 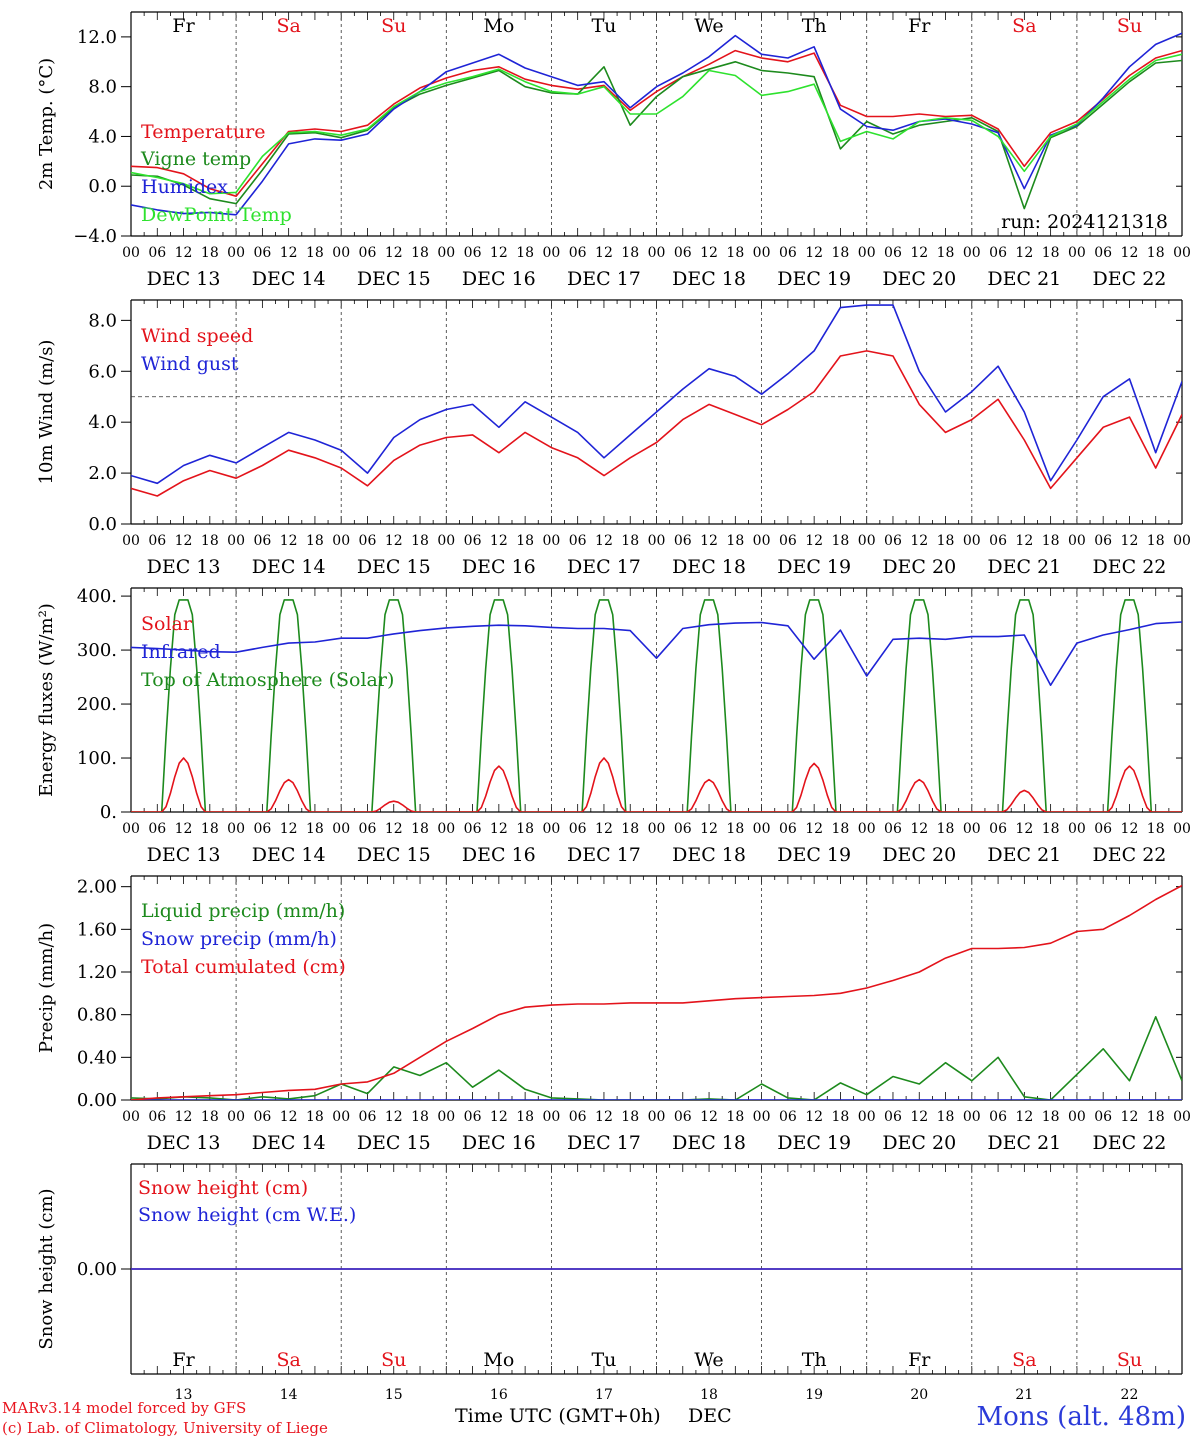 I want to click on series-solar-line, so click(x=656, y=784).